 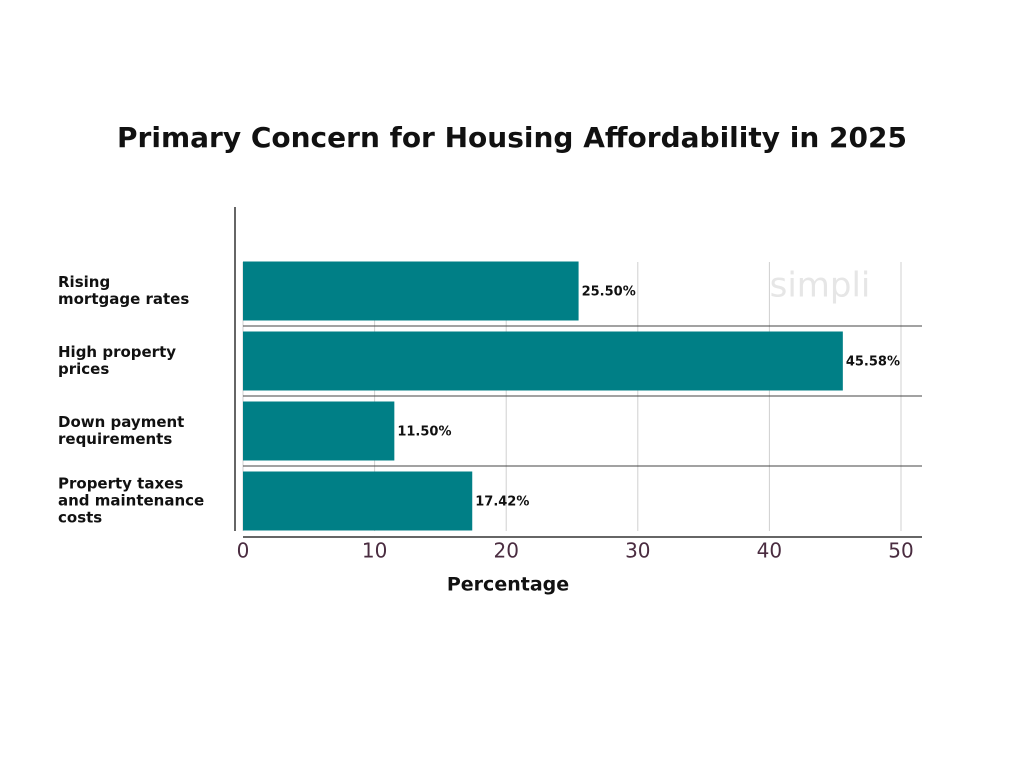 I want to click on y-tick-label: High property prices, so click(x=117, y=360).